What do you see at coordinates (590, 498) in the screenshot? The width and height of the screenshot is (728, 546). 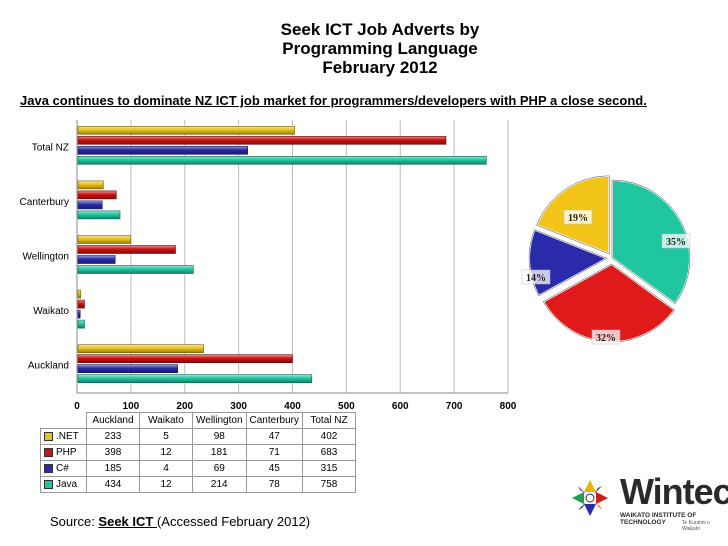 I see `wintec-logo-icon` at bounding box center [590, 498].